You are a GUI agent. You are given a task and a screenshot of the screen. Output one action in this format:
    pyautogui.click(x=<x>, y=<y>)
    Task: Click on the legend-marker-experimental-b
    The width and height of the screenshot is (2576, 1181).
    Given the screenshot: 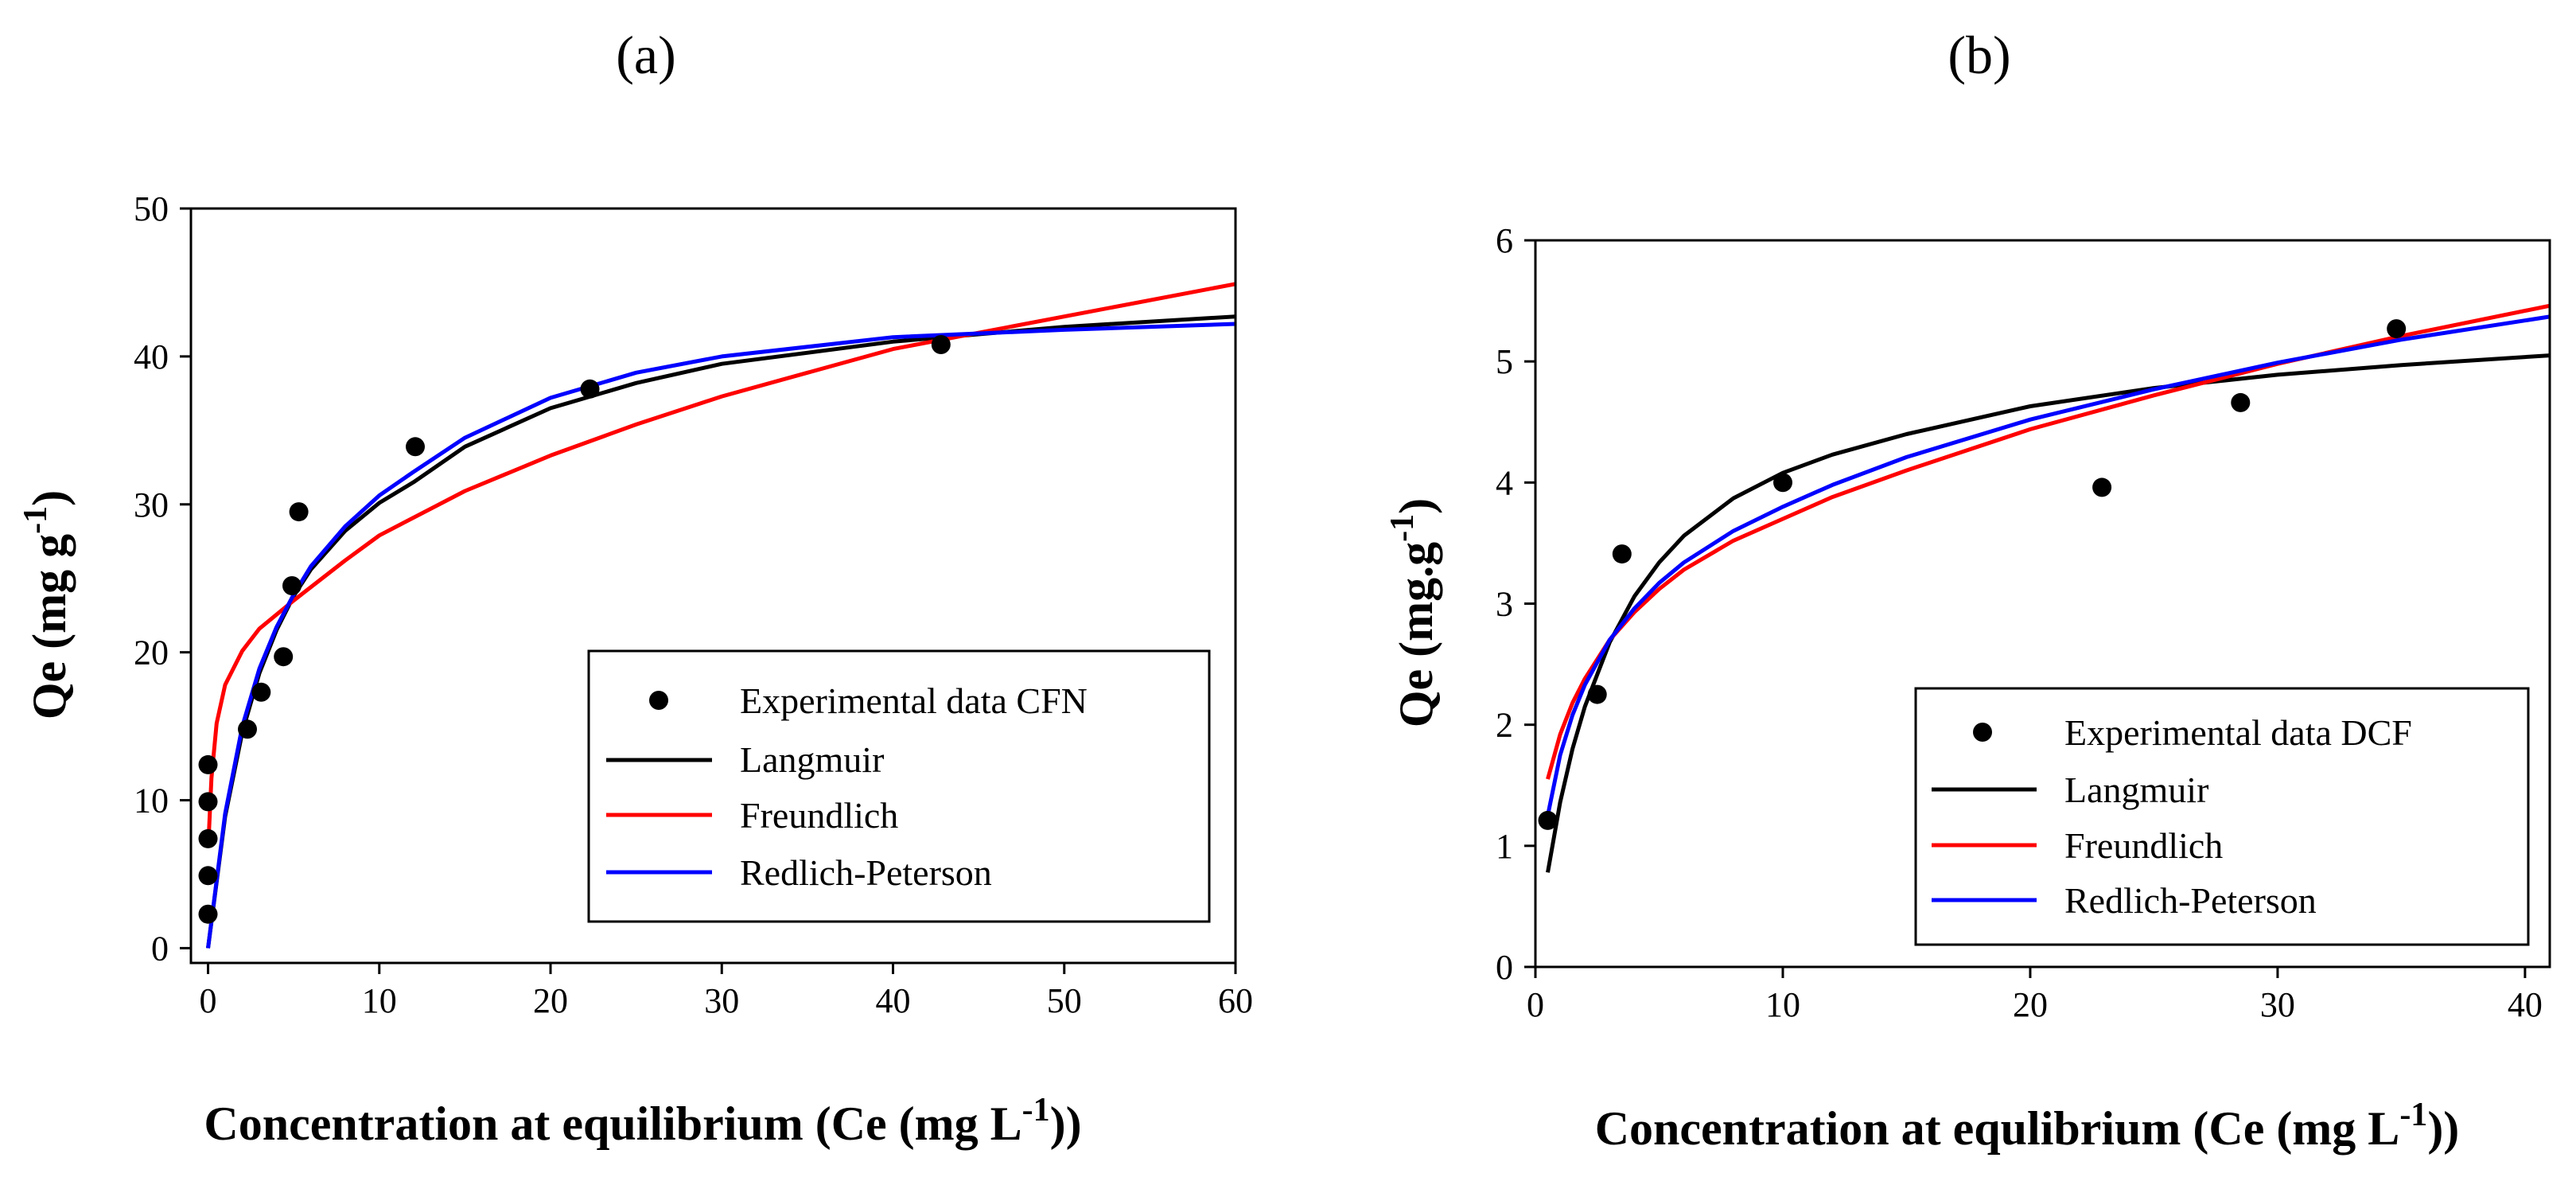 What is the action you would take?
    pyautogui.click(x=1983, y=732)
    